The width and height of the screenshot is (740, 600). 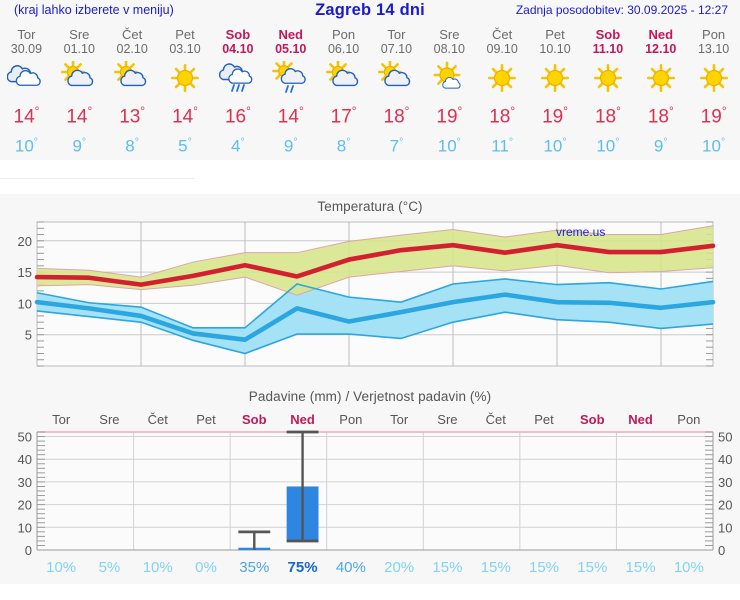 I want to click on day-date: 04.10, so click(x=238, y=49).